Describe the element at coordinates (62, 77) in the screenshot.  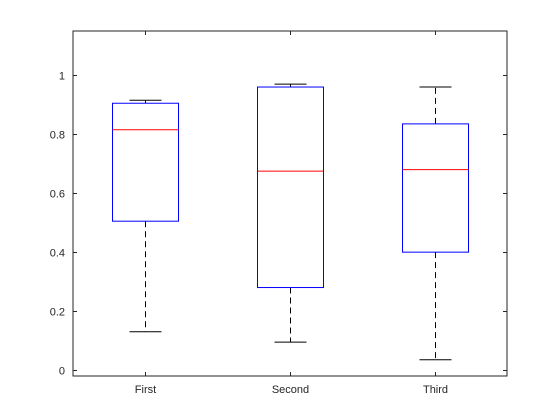
I see `y-tick-label: 1` at that location.